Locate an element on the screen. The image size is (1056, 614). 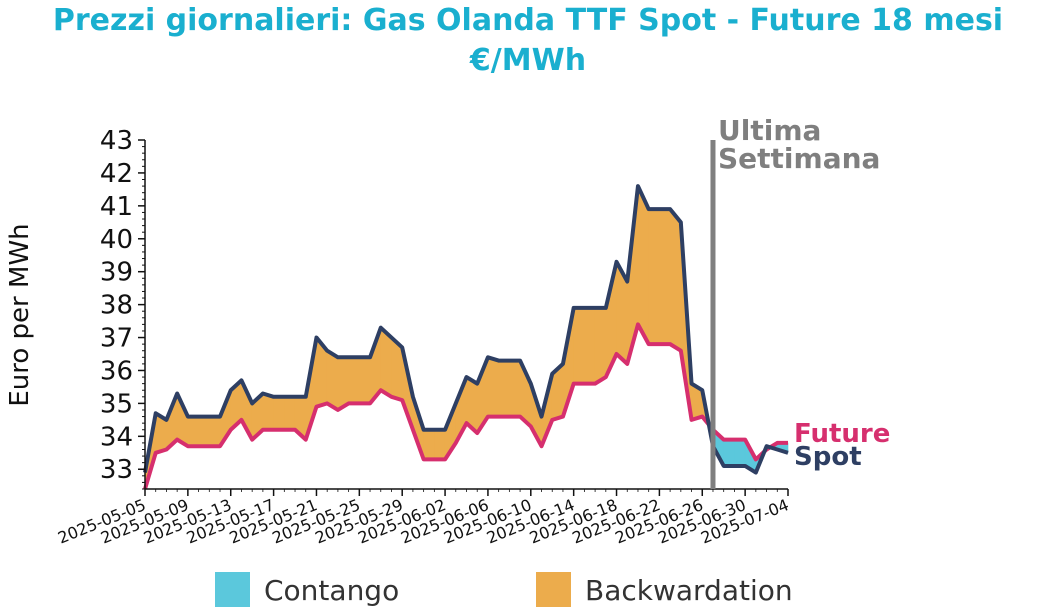
y-tick-label: 34 is located at coordinates (116, 437).